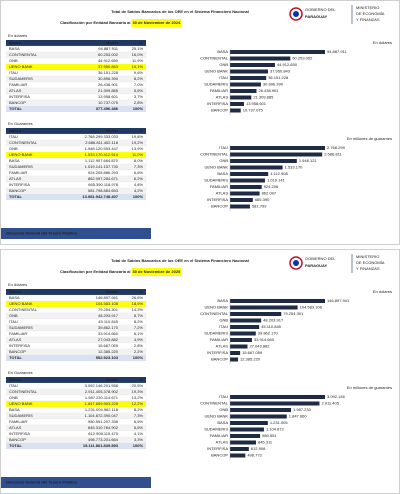 This screenshot has height=494, width=400. I want to click on table-cell: 7,2%, so click(139, 327).